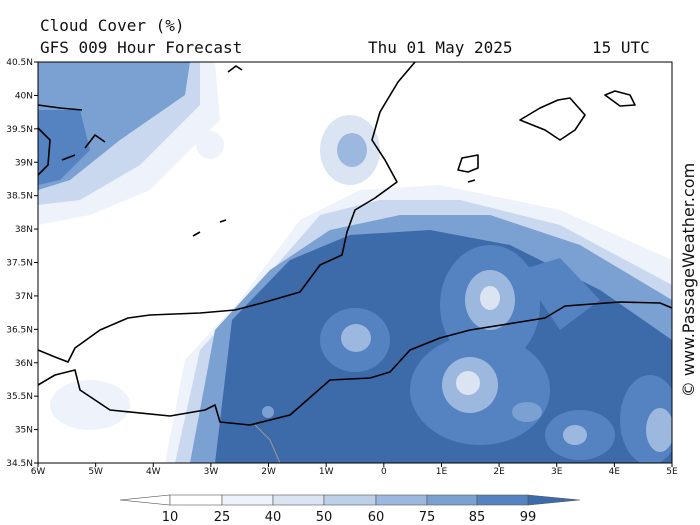 This screenshot has height=525, width=700. Describe the element at coordinates (268, 472) in the screenshot. I see `lon-label: 2W` at that location.